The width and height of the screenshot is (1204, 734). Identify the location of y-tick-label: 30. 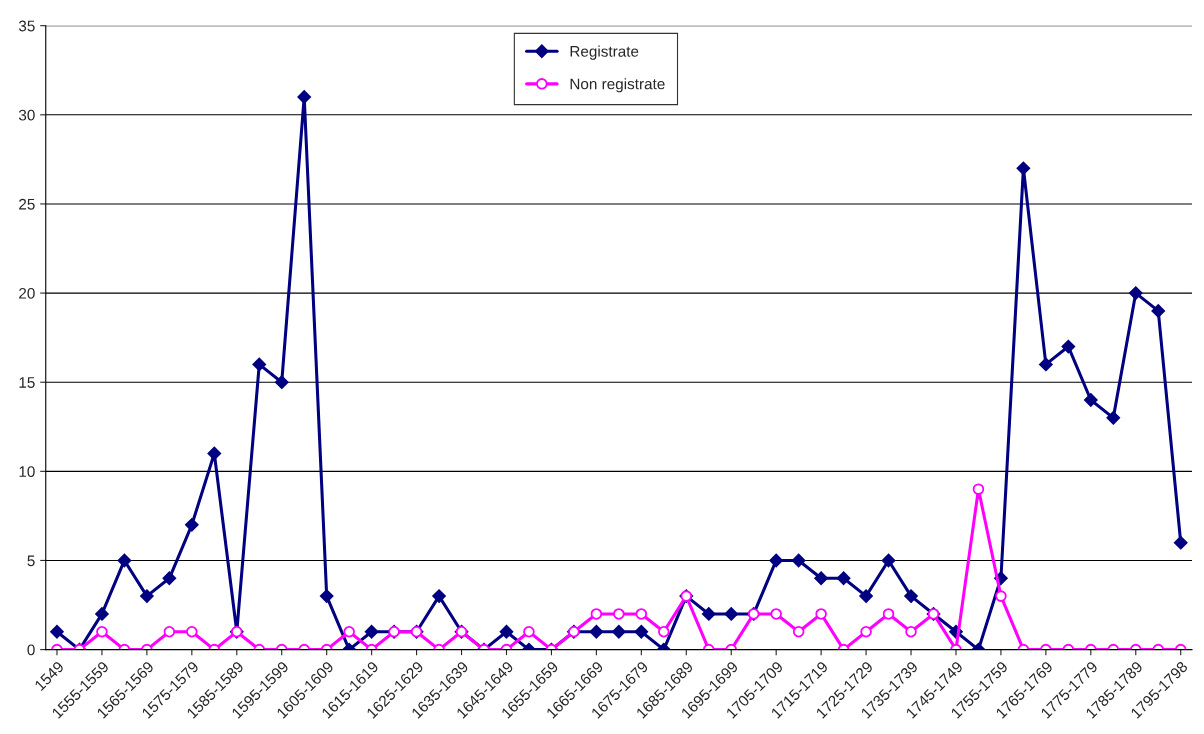
(26, 115).